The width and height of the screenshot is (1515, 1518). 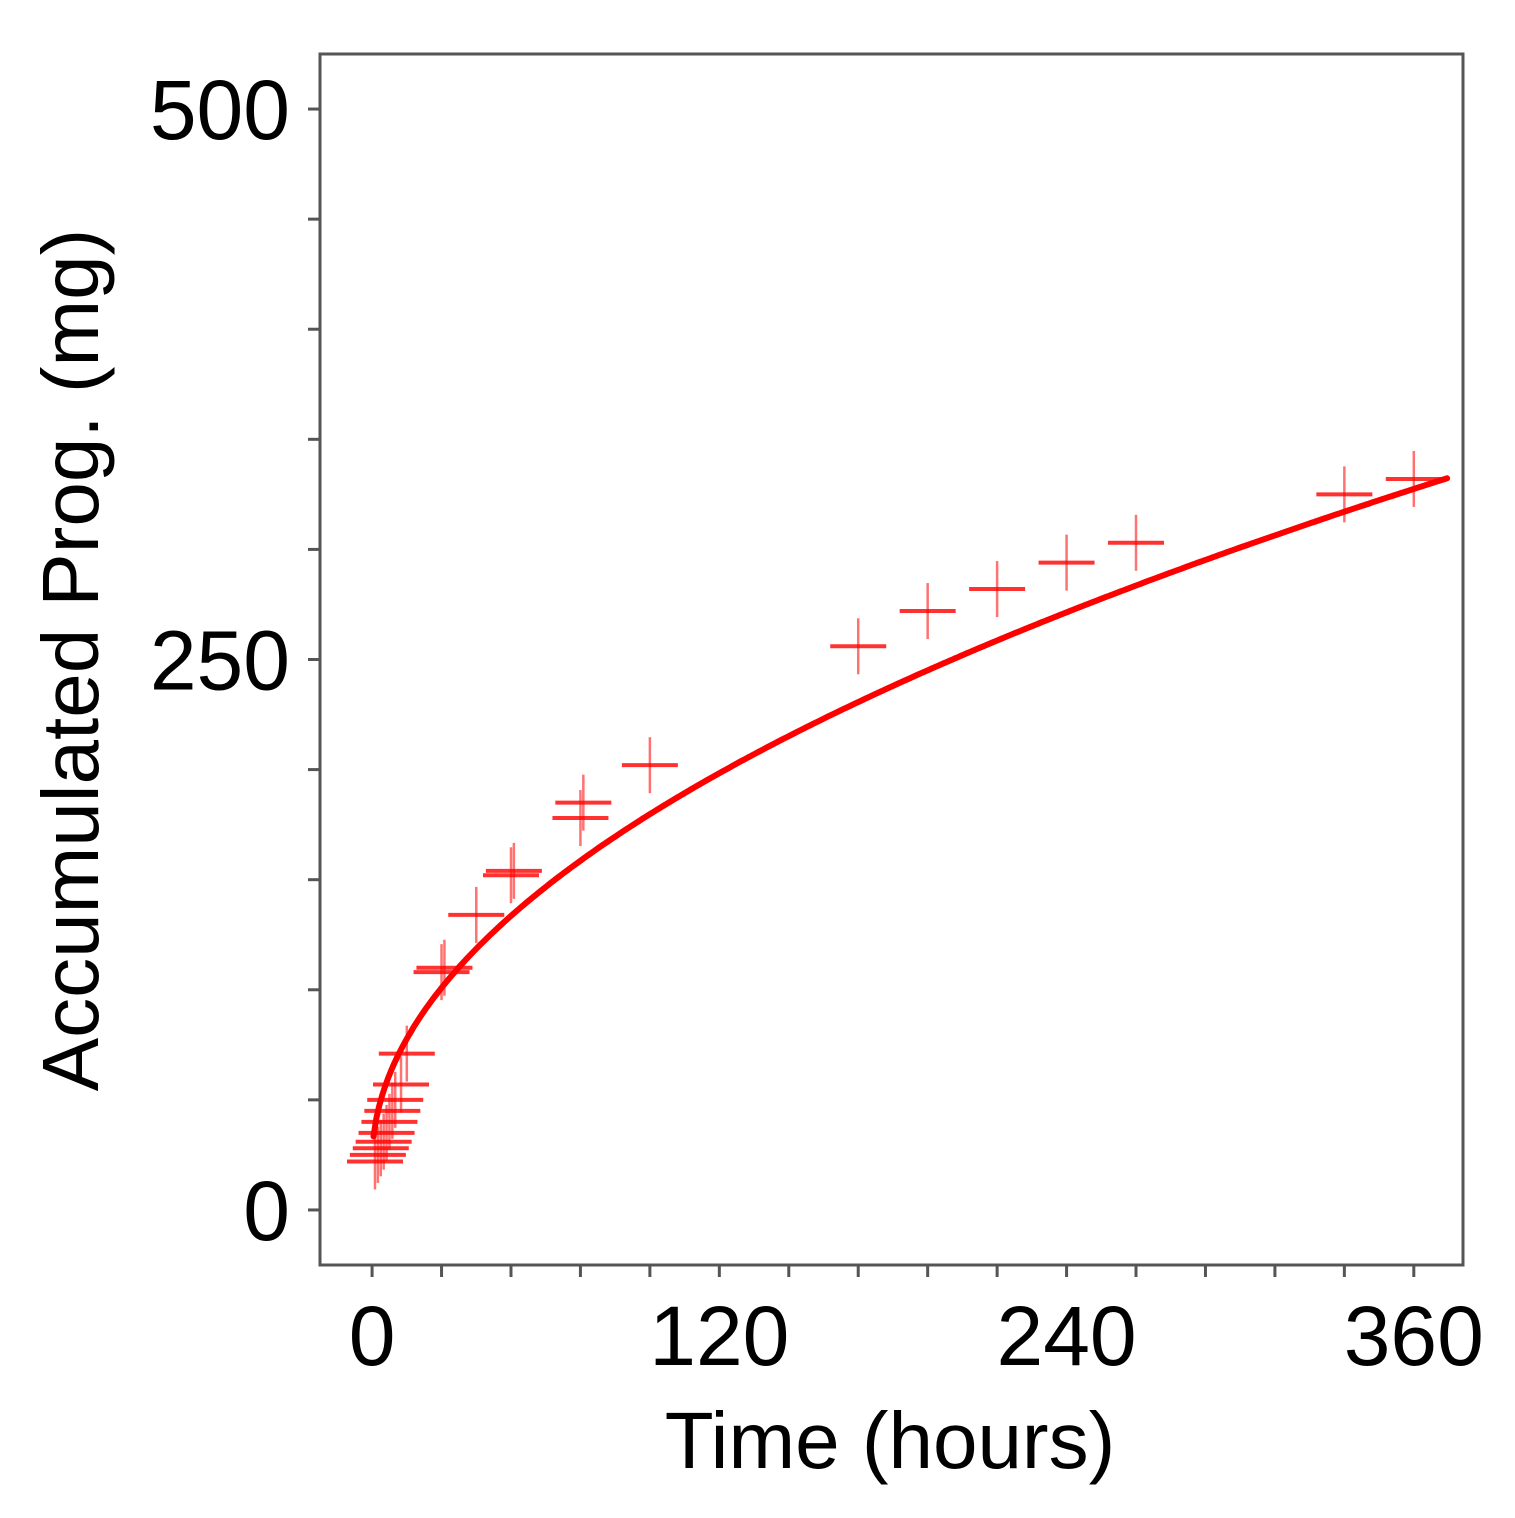 I want to click on y-tick-label: 0, so click(x=266, y=1211).